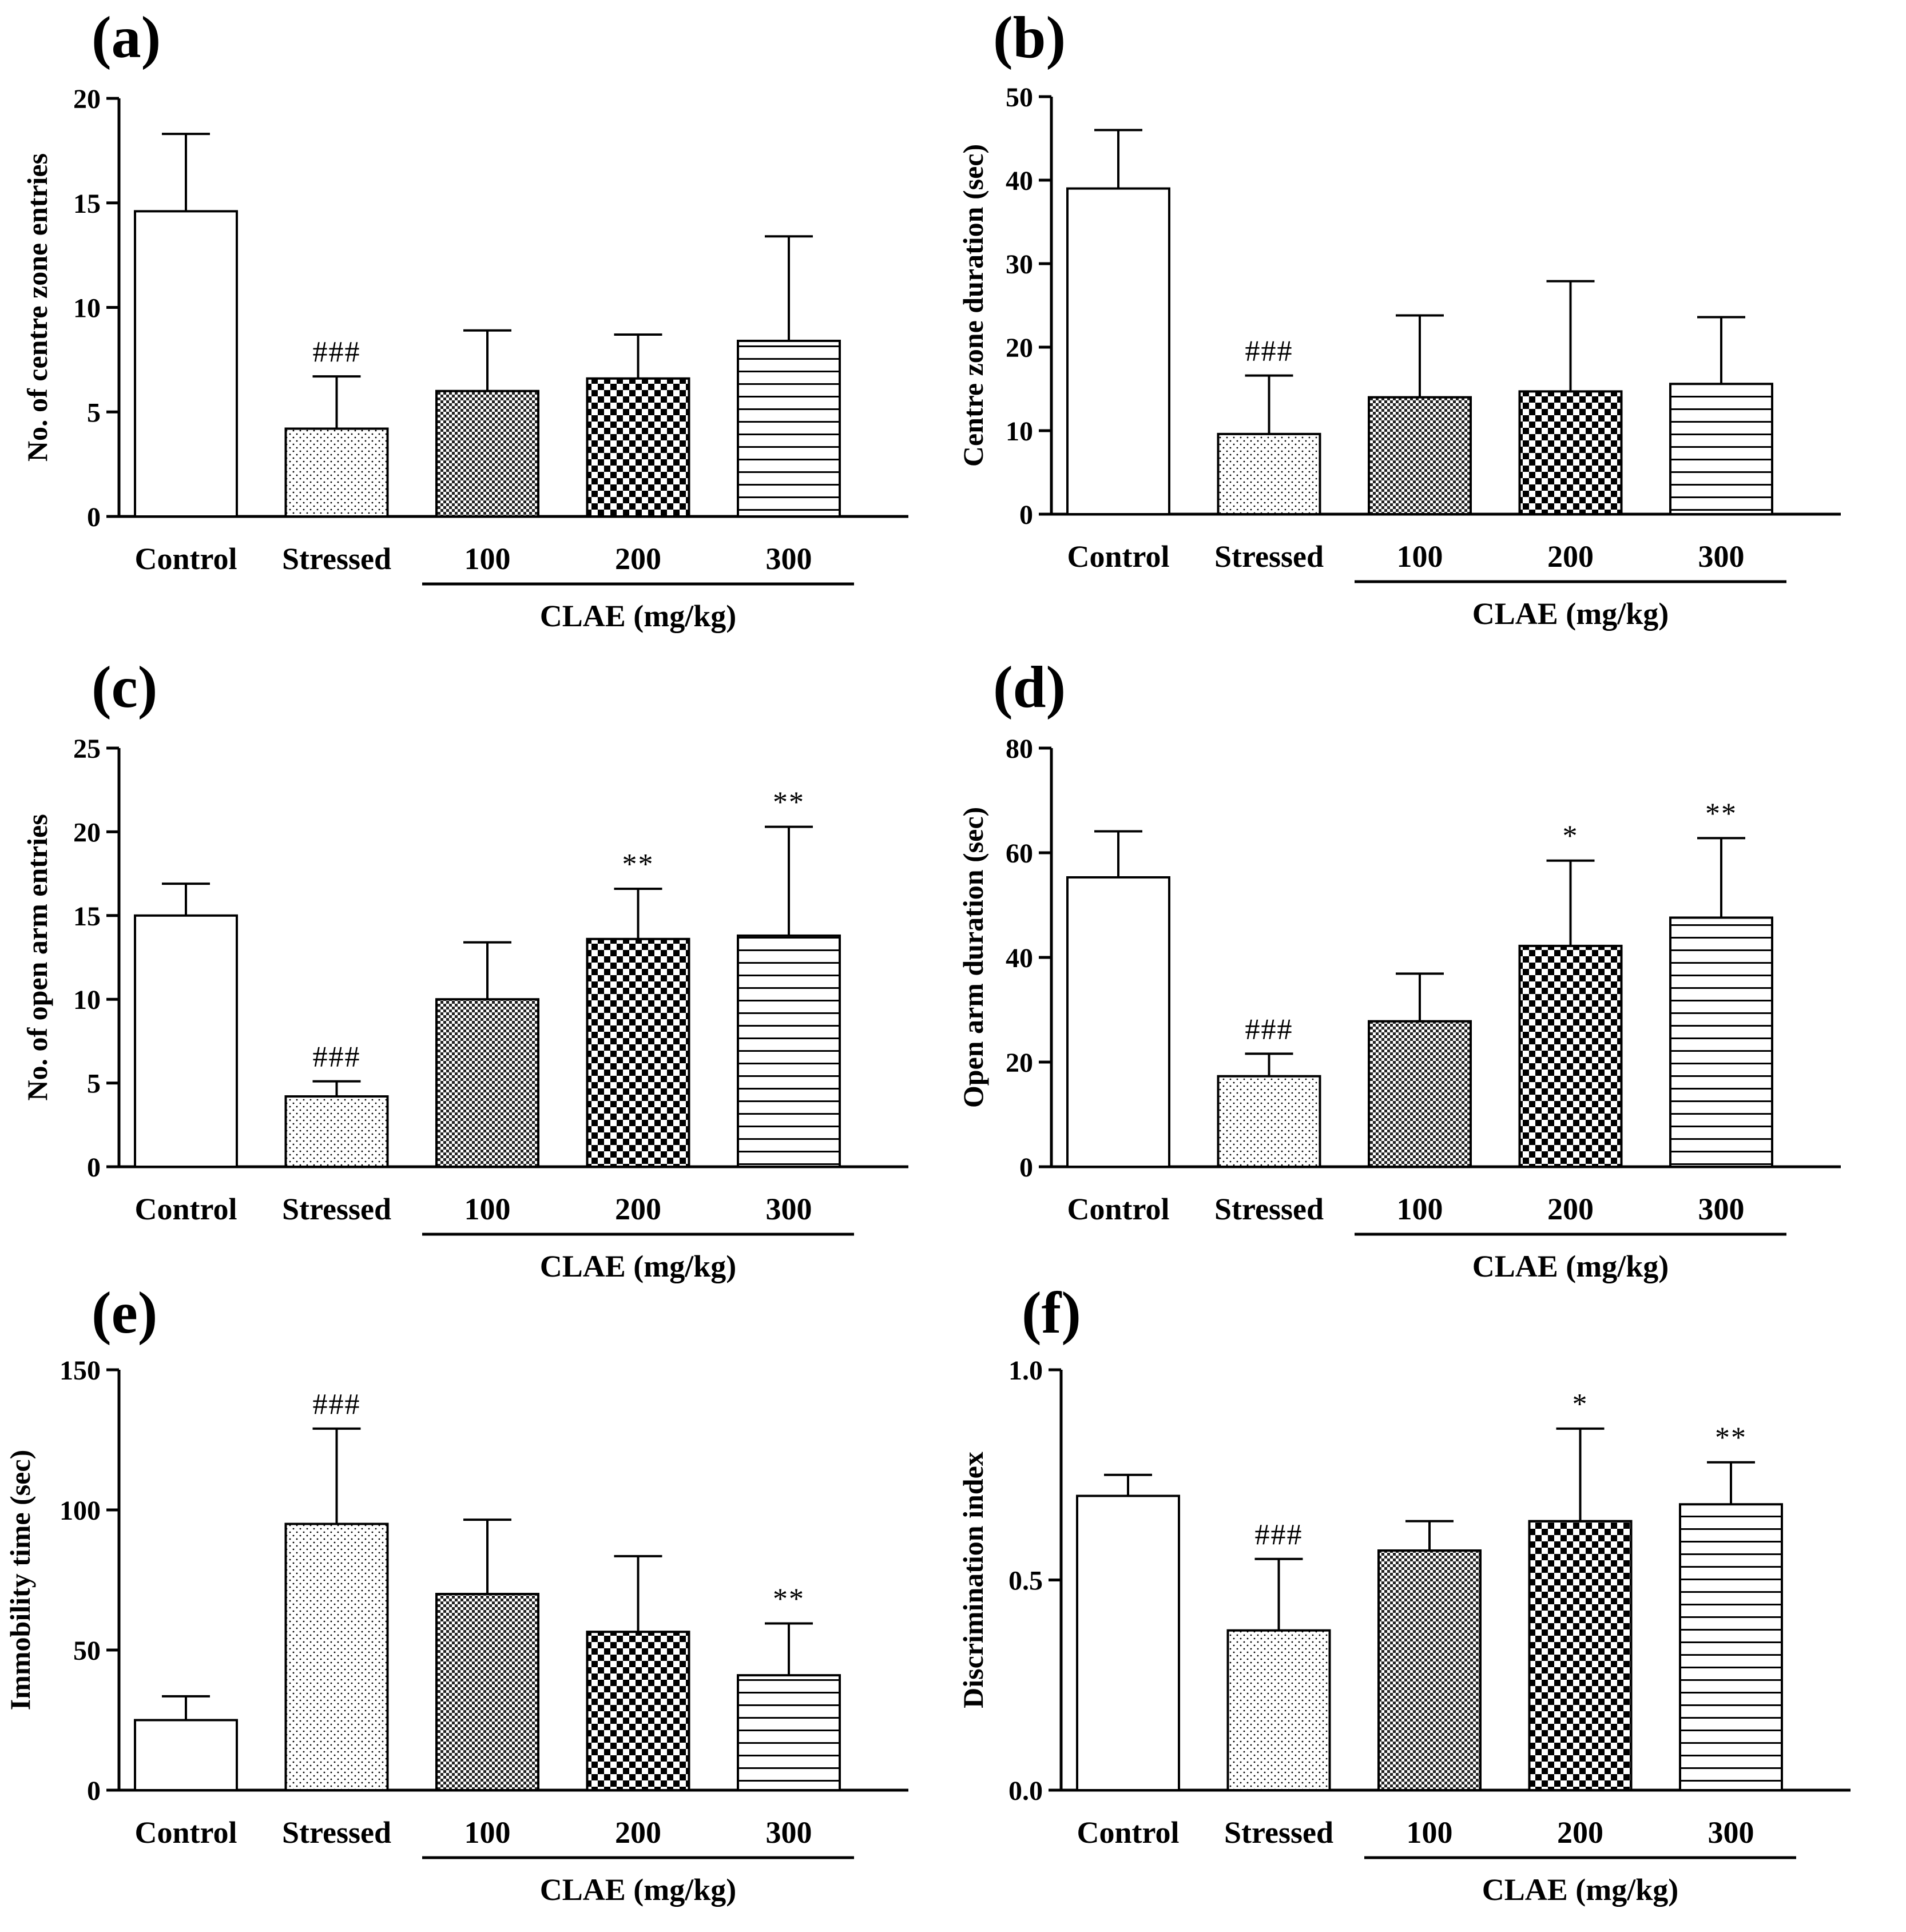 The width and height of the screenshot is (1906, 1932). What do you see at coordinates (87, 749) in the screenshot?
I see `y-tick-label: 25` at bounding box center [87, 749].